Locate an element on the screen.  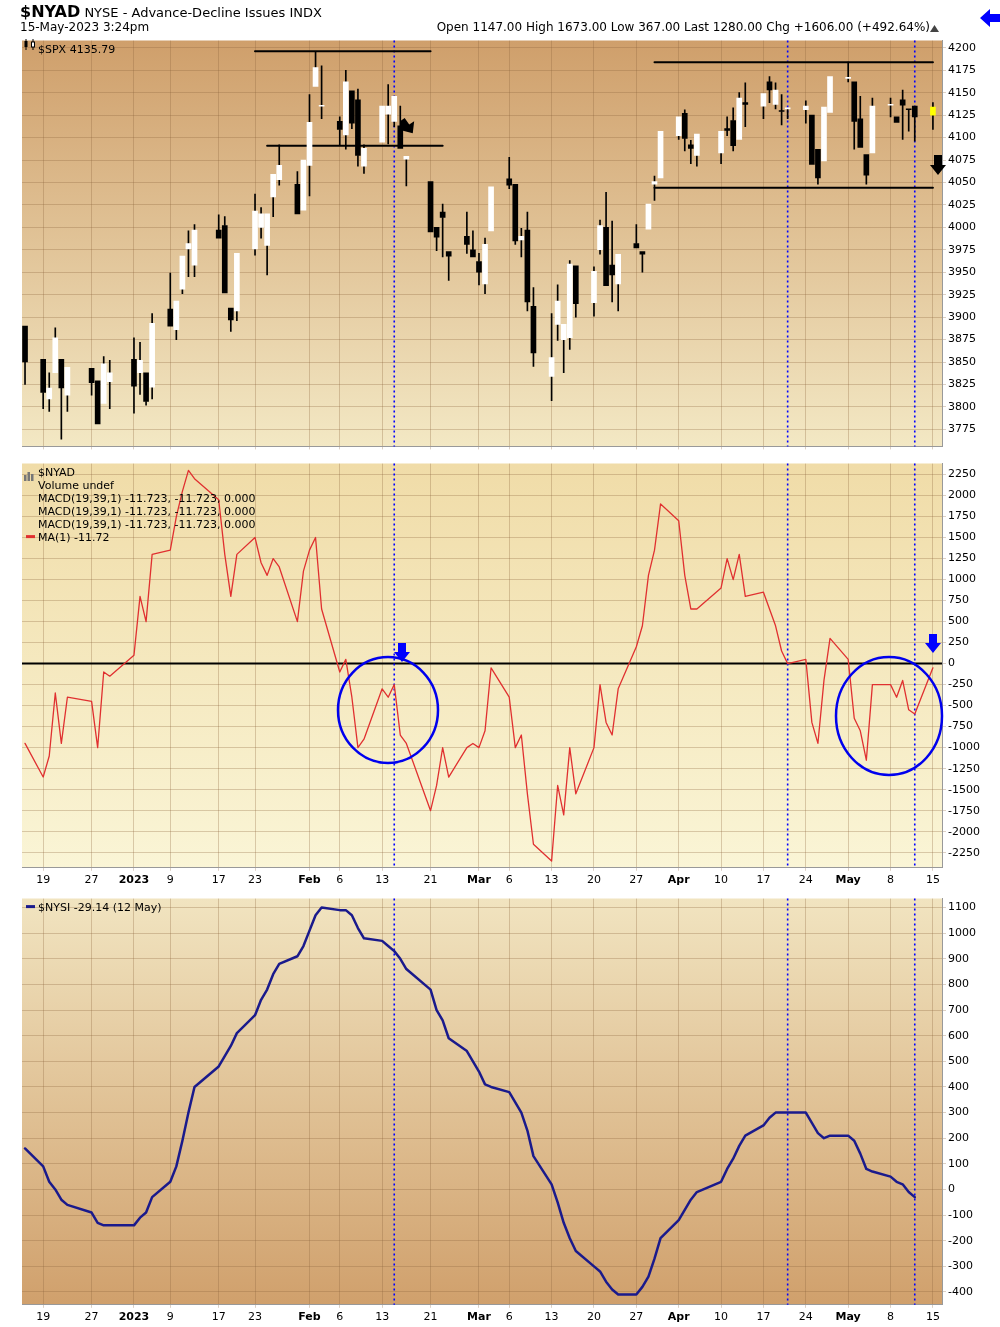
y-tick-label: 800 is located at coordinates (958, 984).